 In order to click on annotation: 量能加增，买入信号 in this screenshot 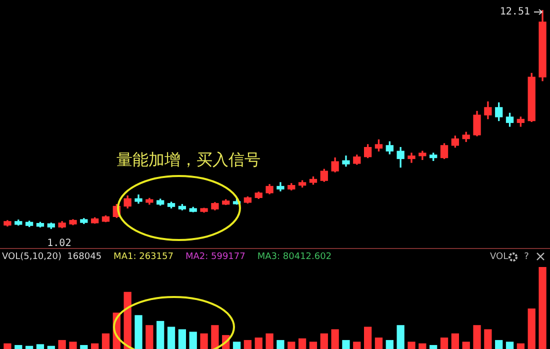, I will do `click(188, 159)`.